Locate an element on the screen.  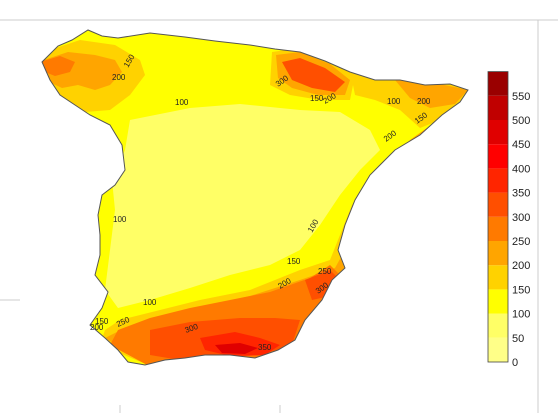
legend-tick-label: 150 is located at coordinates (521, 290).